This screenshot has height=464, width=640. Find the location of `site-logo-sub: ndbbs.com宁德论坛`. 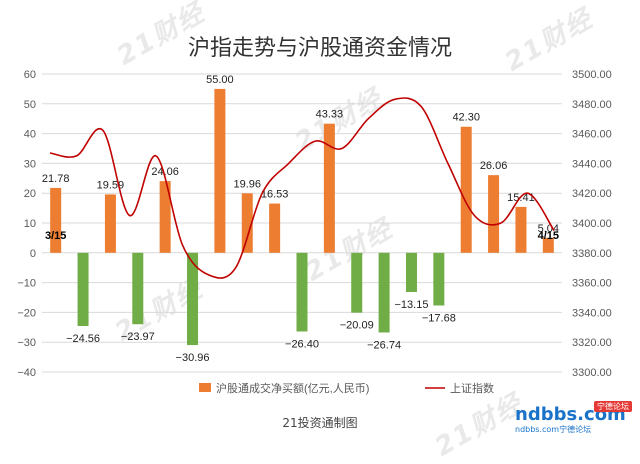

site-logo-sub: ndbbs.com宁德论坛 is located at coordinates (553, 429).